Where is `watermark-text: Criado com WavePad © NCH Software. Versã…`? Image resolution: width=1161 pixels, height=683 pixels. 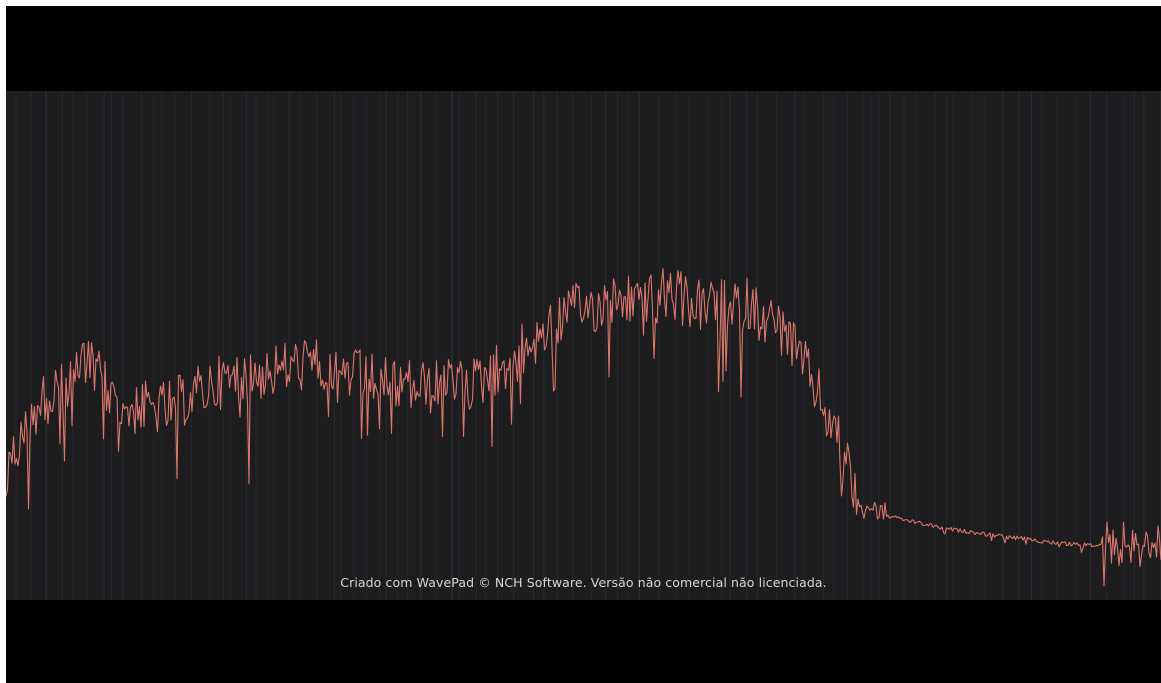
watermark-text: Criado com WavePad © NCH Software. Versã… is located at coordinates (583, 582).